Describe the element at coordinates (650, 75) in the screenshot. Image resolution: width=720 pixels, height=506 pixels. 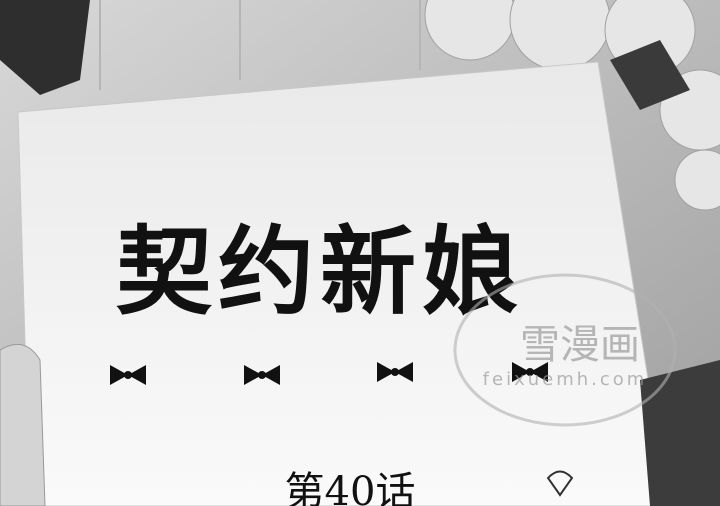
I see `leaves` at that location.